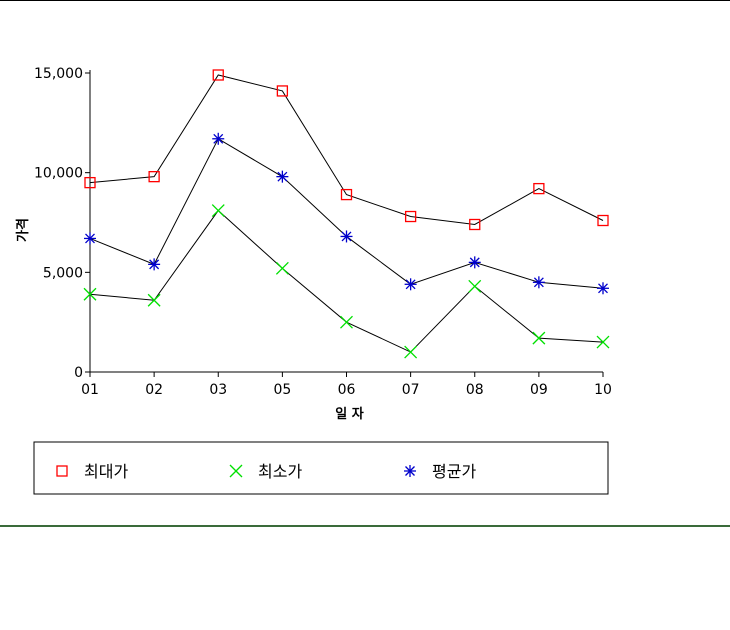 The width and height of the screenshot is (730, 630). What do you see at coordinates (63, 273) in the screenshot?
I see `y-tick-label: 5,000` at bounding box center [63, 273].